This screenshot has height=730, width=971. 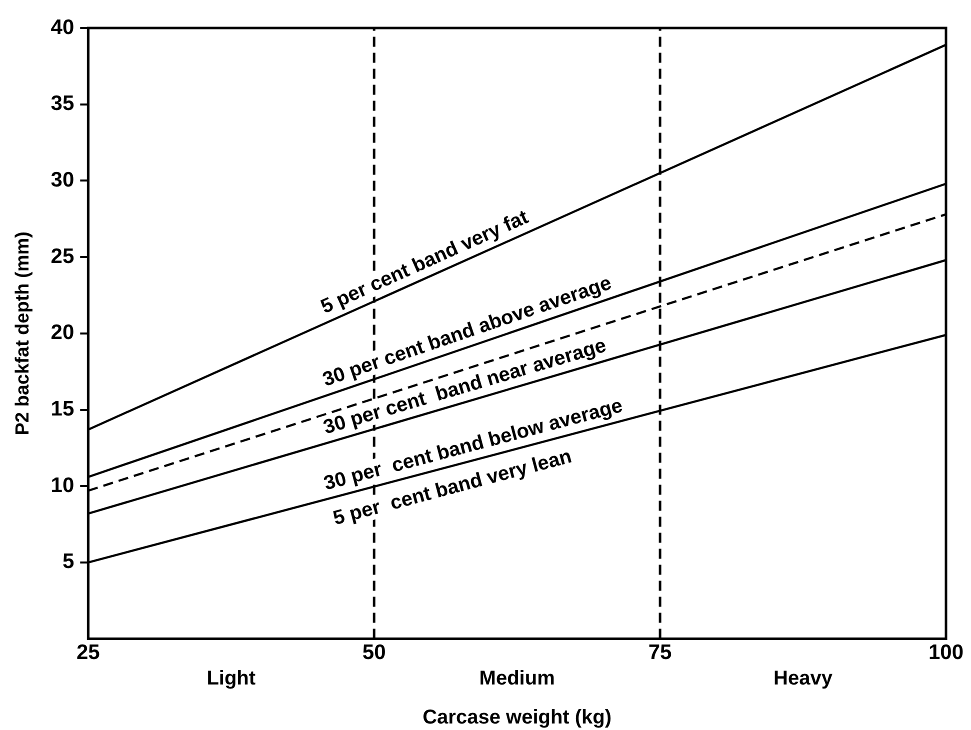 What do you see at coordinates (62, 27) in the screenshot?
I see `y-tick-label: 40` at bounding box center [62, 27].